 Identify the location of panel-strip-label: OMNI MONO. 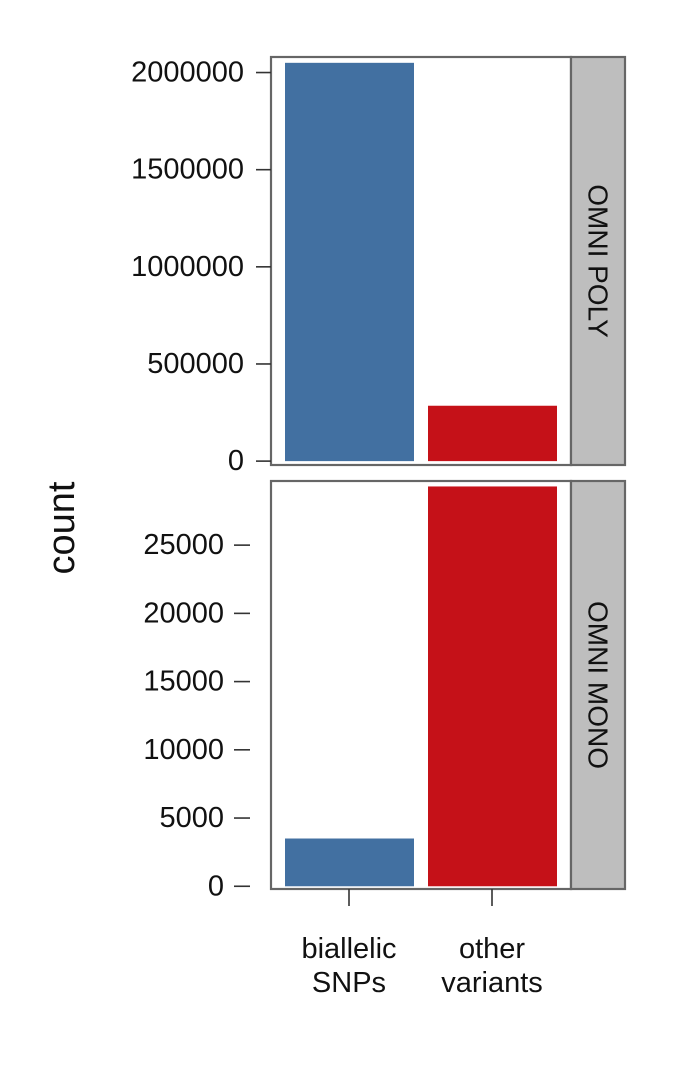
(598, 685).